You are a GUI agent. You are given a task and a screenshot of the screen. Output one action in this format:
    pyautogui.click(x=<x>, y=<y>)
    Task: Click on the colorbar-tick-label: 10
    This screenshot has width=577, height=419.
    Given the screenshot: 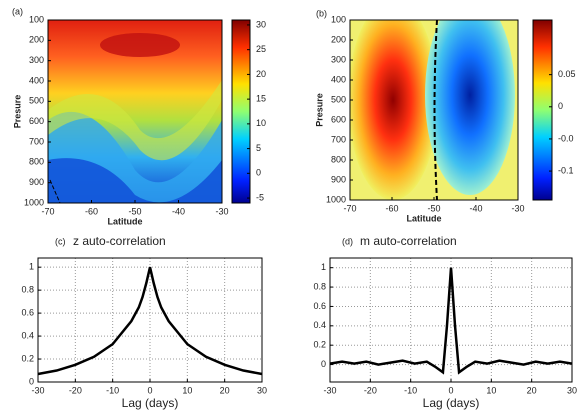 What is the action you would take?
    pyautogui.click(x=261, y=123)
    